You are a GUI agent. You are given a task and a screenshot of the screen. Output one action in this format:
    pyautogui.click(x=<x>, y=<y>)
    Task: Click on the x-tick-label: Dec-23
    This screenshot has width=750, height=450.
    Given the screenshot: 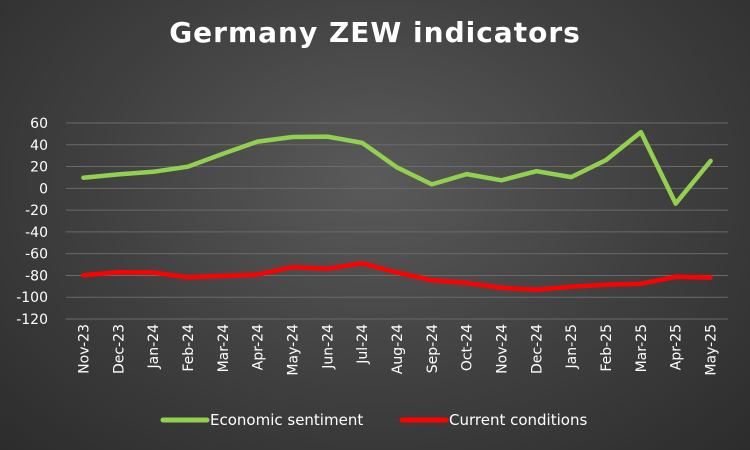 What is the action you would take?
    pyautogui.click(x=119, y=349)
    